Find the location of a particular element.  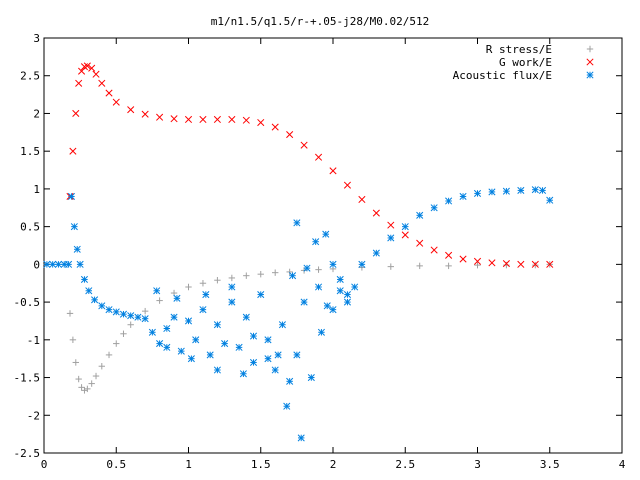

legend-label: Acoustic flux/E is located at coordinates (502, 75).